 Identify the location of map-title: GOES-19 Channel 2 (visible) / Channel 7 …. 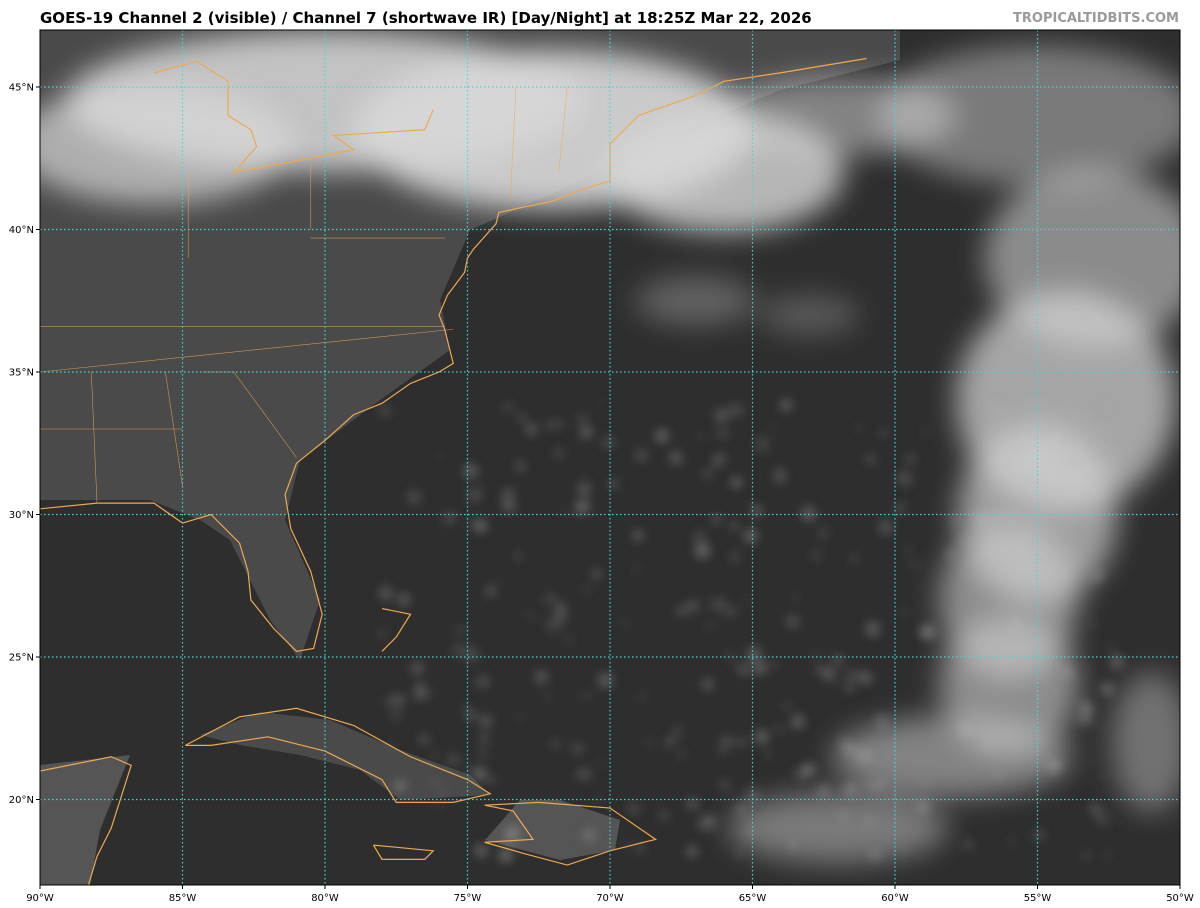
(426, 18).